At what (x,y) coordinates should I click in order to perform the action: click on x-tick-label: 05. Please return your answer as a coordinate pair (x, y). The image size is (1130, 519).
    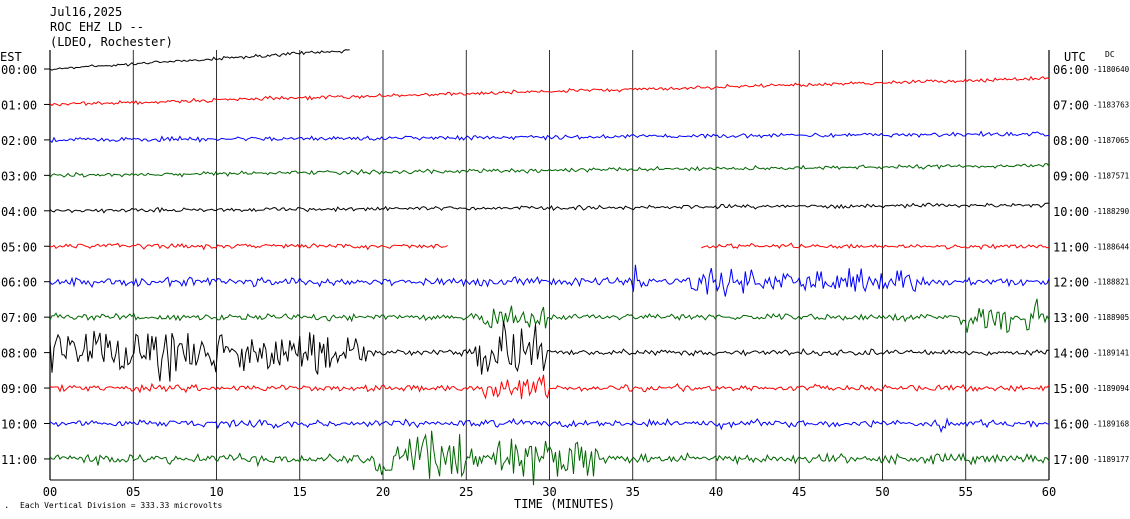
    Looking at the image, I should click on (133, 492).